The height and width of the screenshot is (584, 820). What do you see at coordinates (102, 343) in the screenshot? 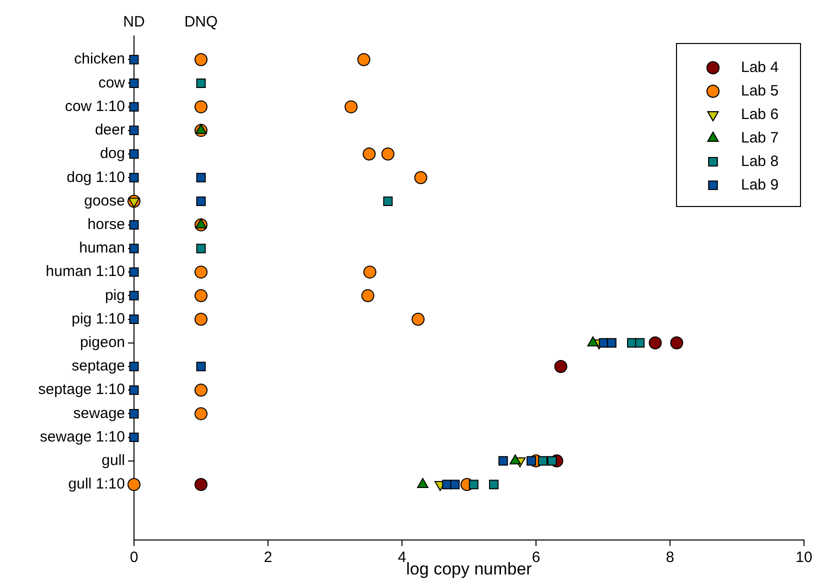
I see `y-tick-label: pigeon` at bounding box center [102, 343].